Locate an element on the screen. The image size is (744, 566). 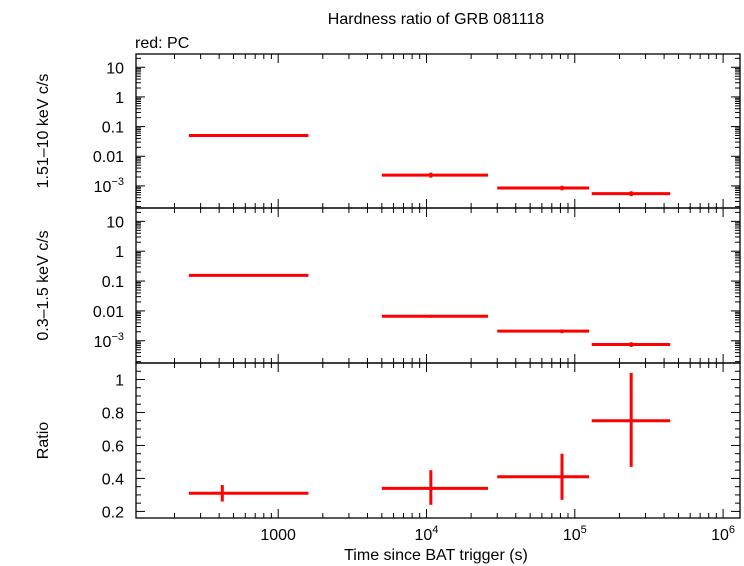
x-tick-label-exponent: 4 is located at coordinates (435, 530).